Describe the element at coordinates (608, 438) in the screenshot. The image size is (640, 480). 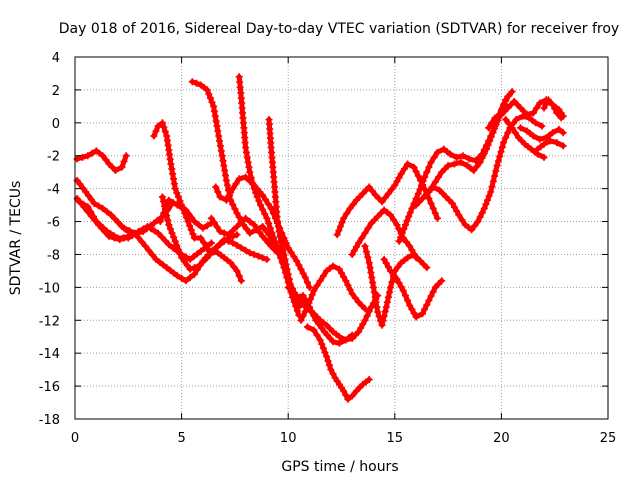
I see `x-tick-label: 25` at that location.